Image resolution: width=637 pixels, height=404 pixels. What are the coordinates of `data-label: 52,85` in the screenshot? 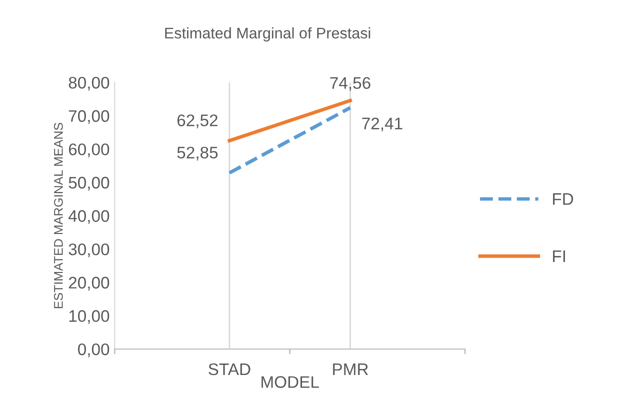 It's located at (197, 153).